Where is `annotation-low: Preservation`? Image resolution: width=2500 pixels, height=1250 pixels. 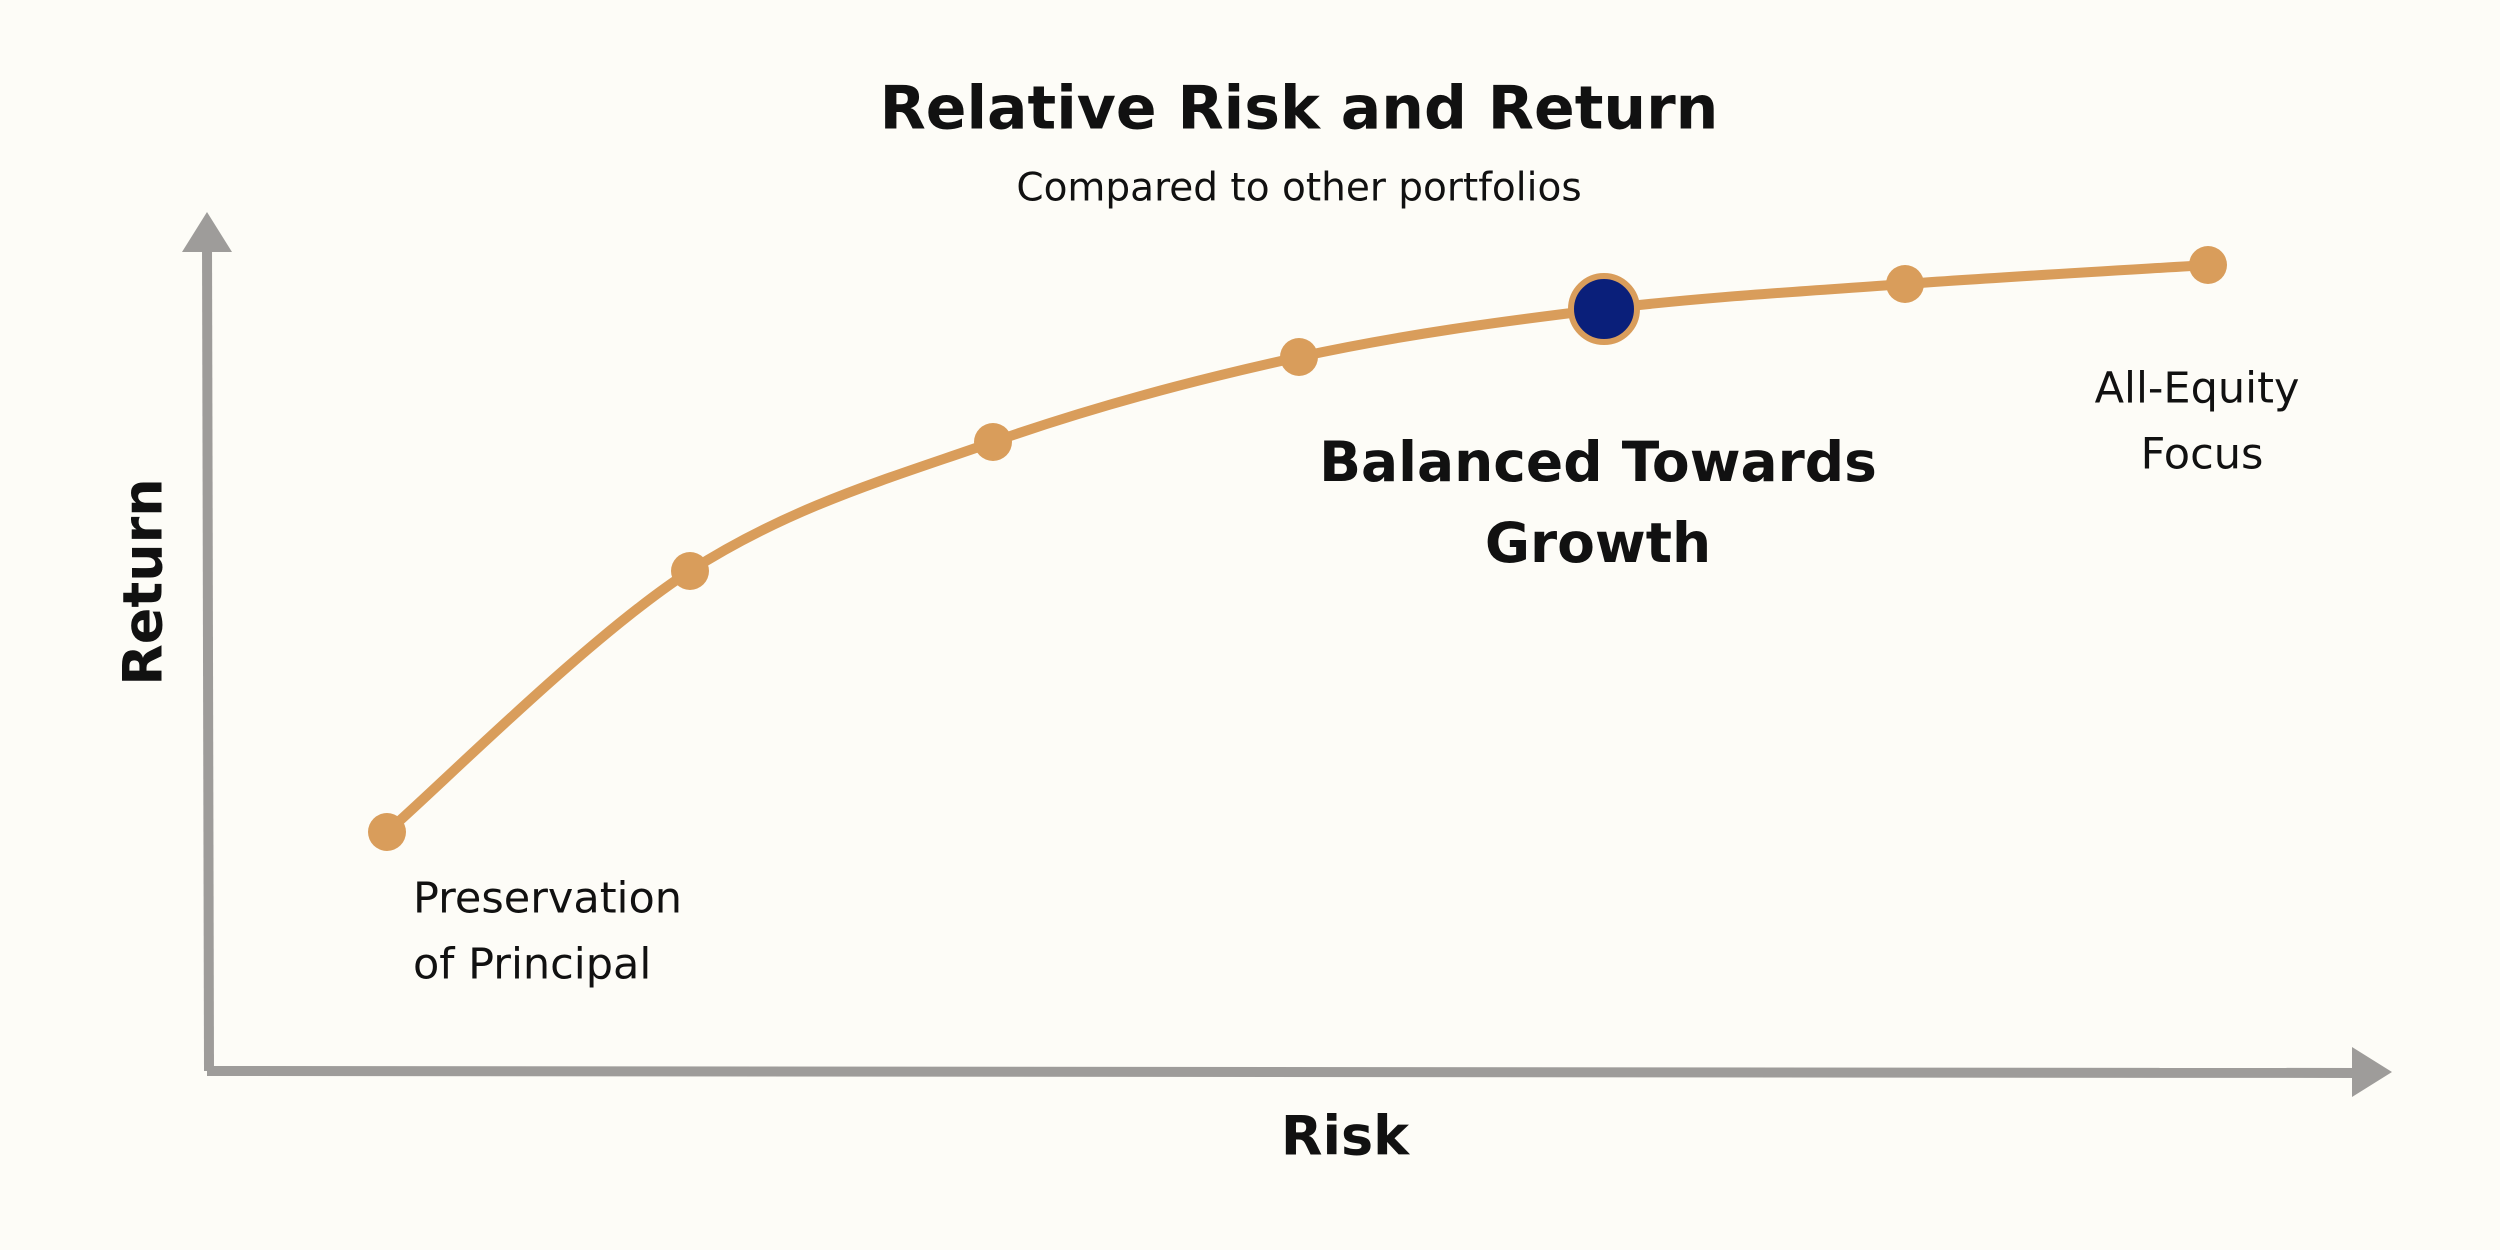
annotation-low: Preservation is located at coordinates (547, 899).